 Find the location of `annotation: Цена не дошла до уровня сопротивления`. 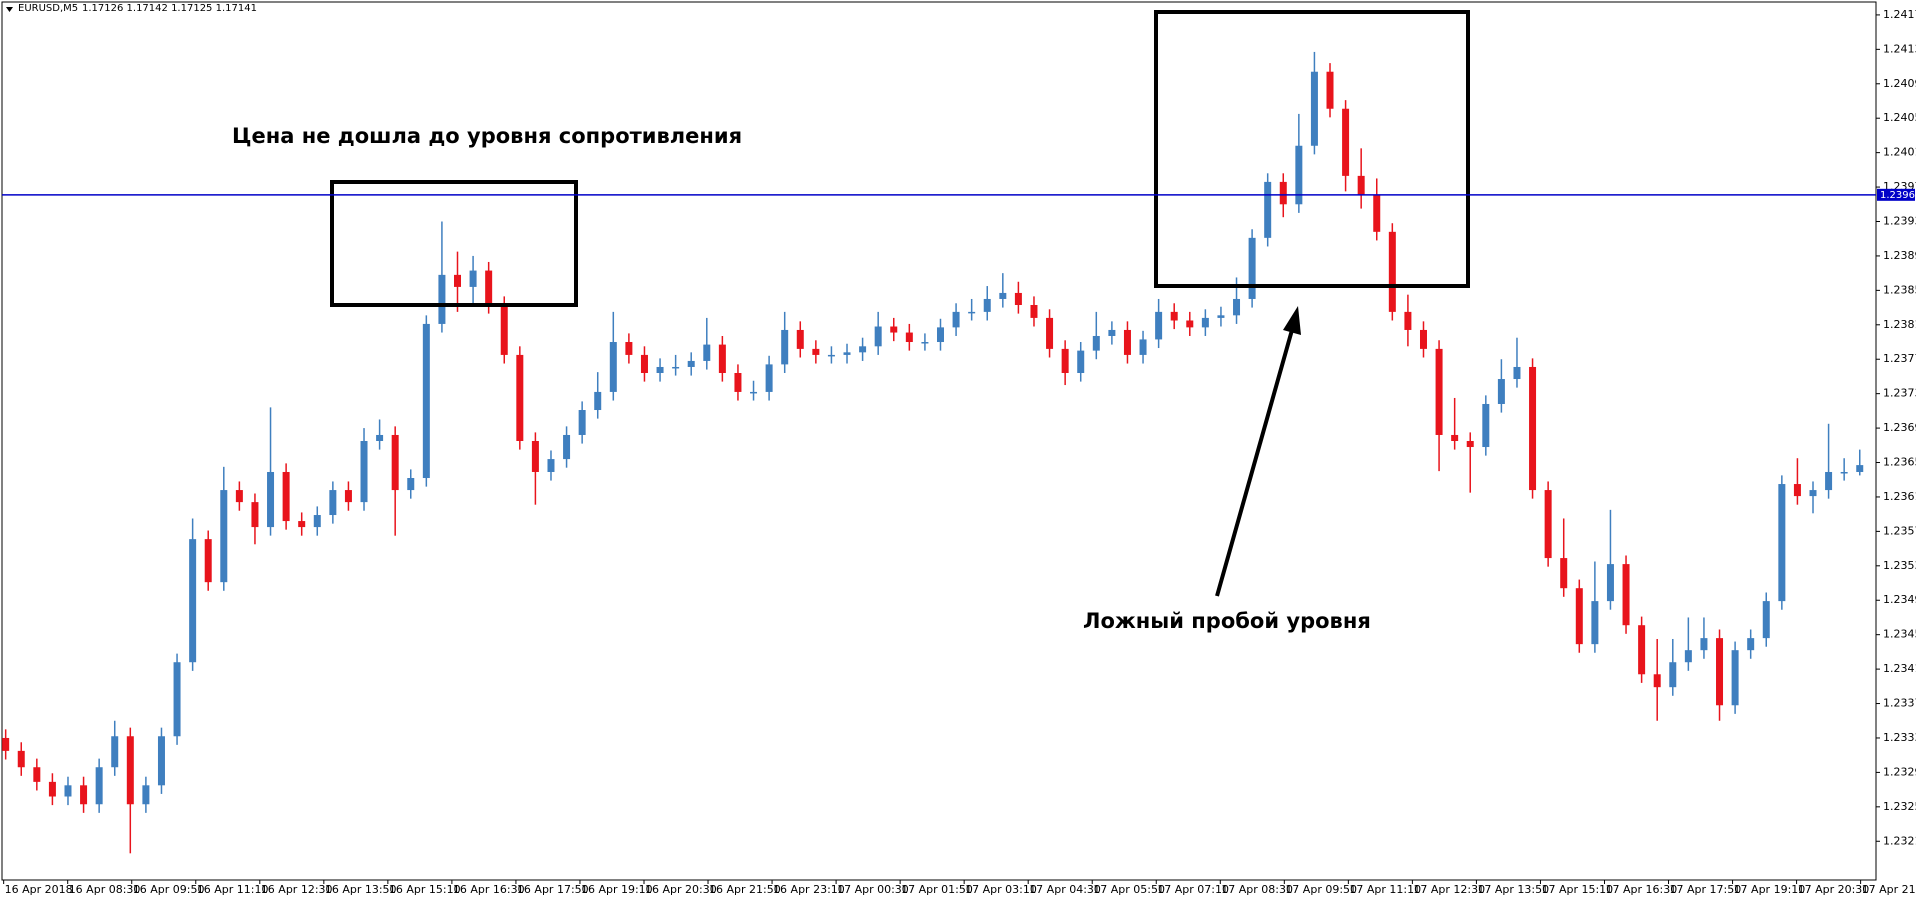

annotation: Цена не дошла до уровня сопротивления is located at coordinates (487, 136).